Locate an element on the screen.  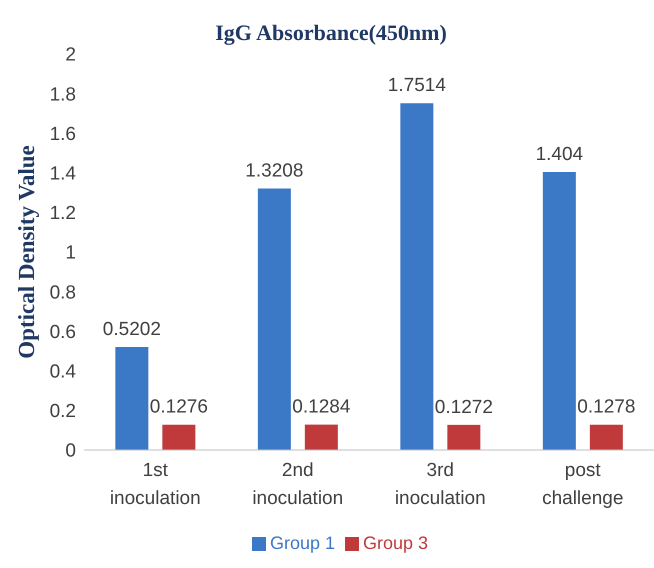
data-label: 0.1284 is located at coordinates (321, 407).